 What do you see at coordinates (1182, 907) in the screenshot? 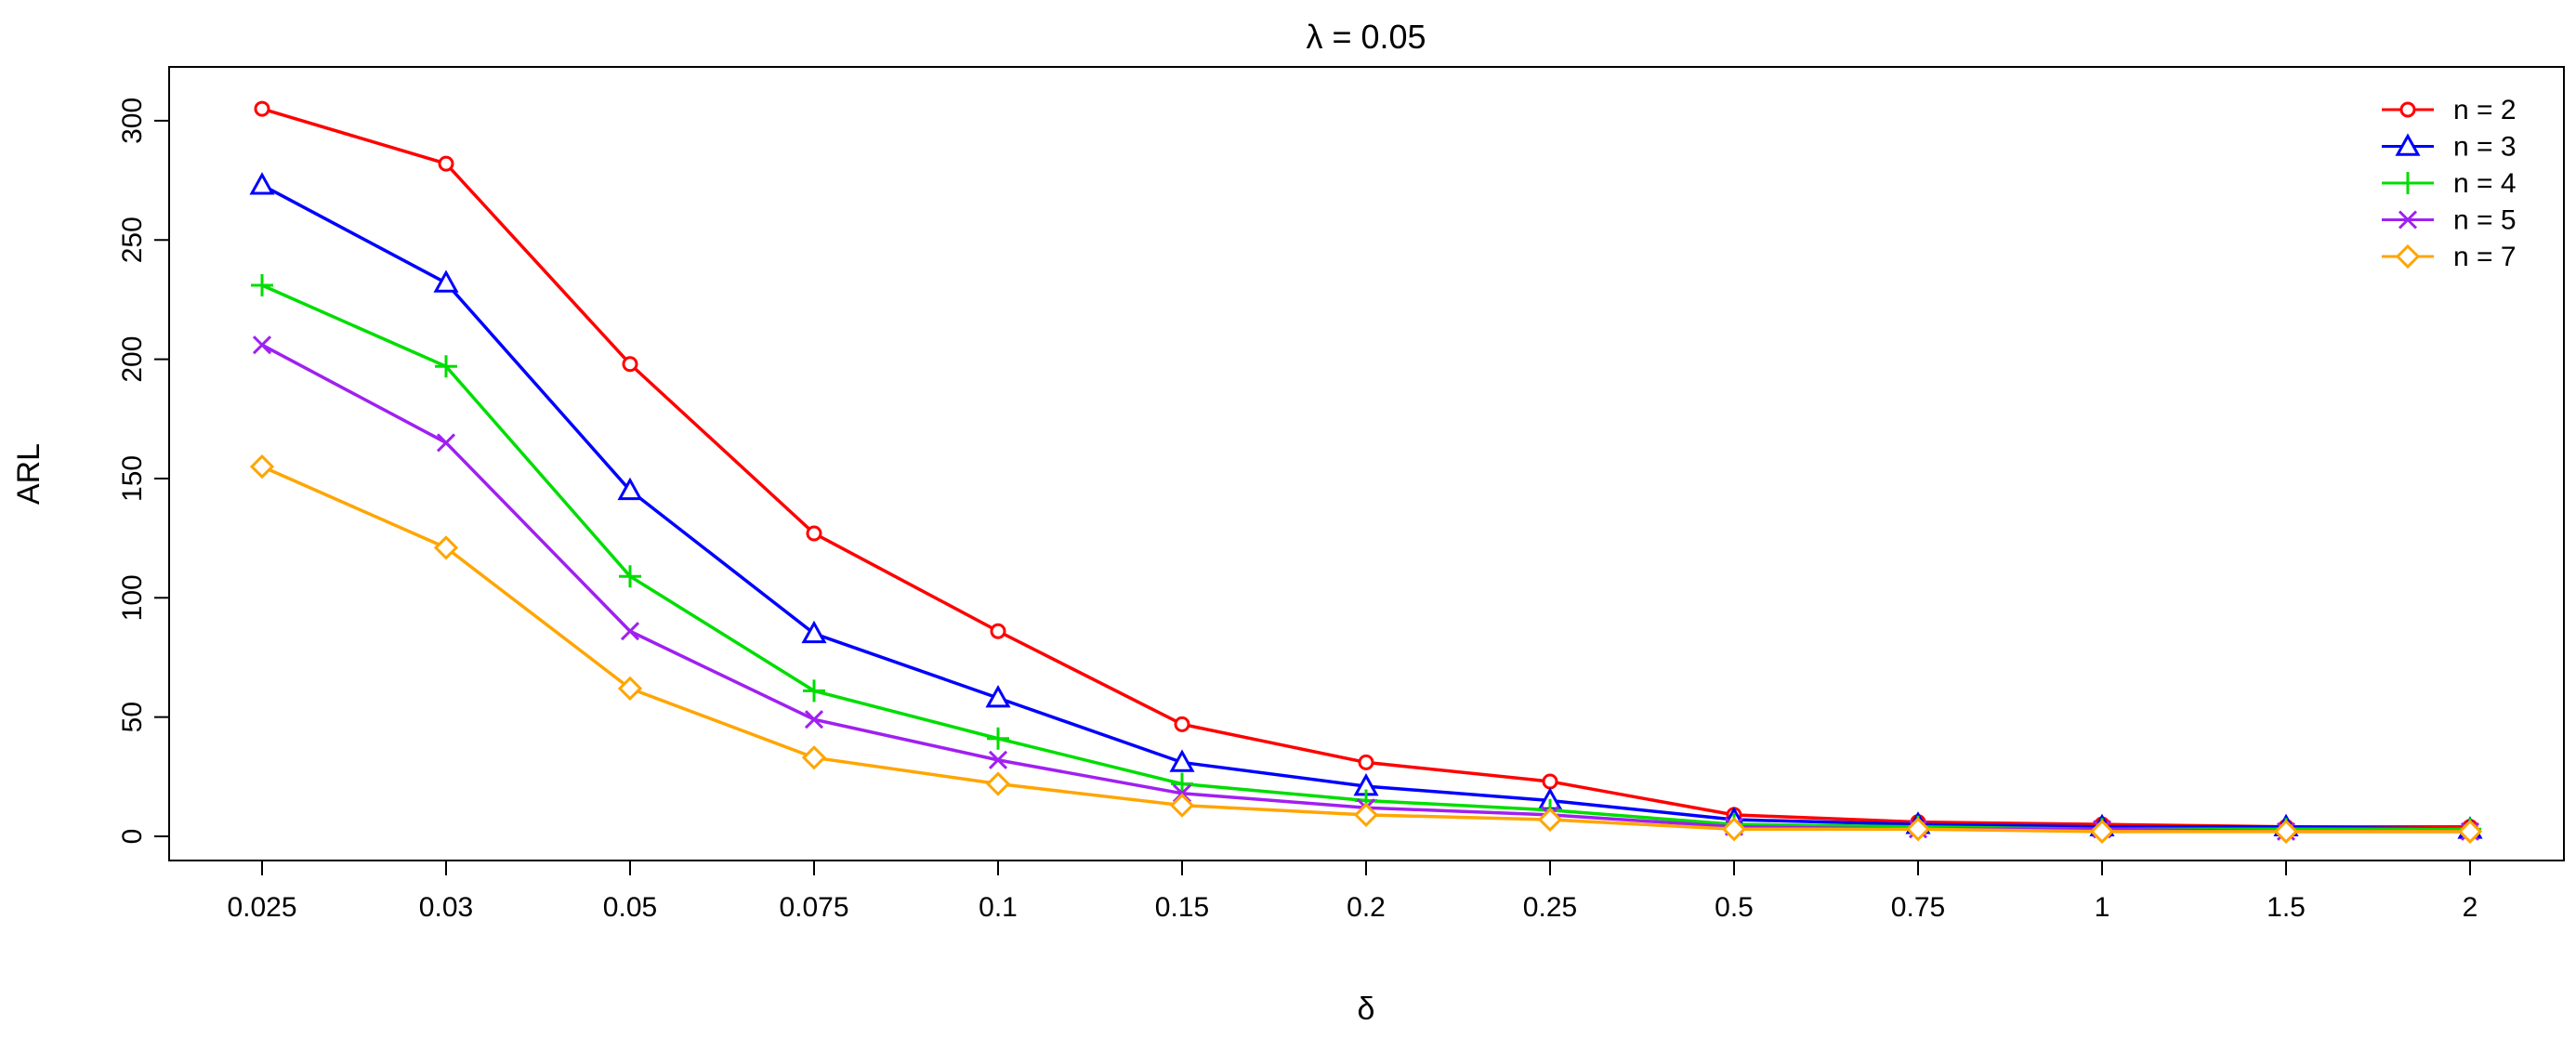
I see `x-tick-label: 0.15` at bounding box center [1182, 907].